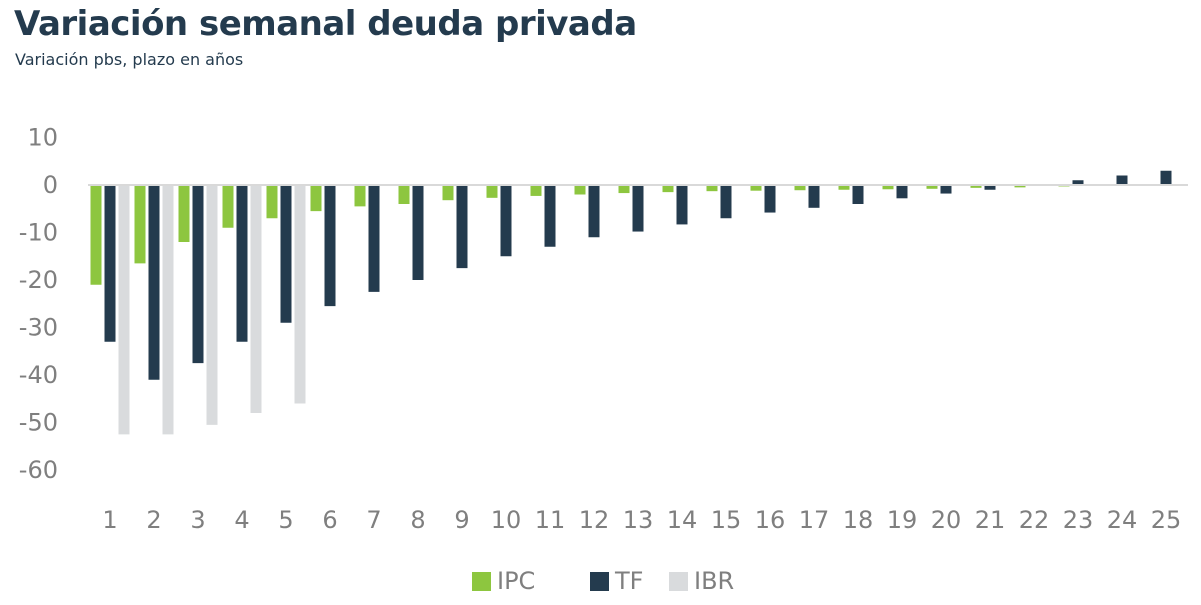 The width and height of the screenshot is (1201, 605). What do you see at coordinates (481, 581) in the screenshot?
I see `legend-swatch-ipc` at bounding box center [481, 581].